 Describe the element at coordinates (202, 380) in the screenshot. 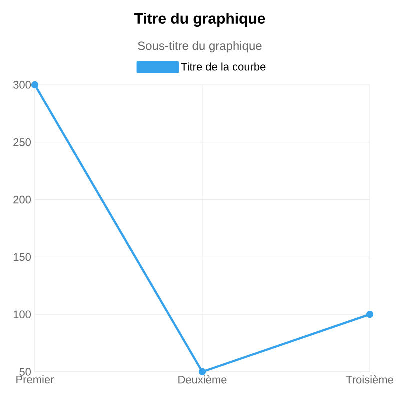

I see `x-tick-label: Deuxième` at that location.